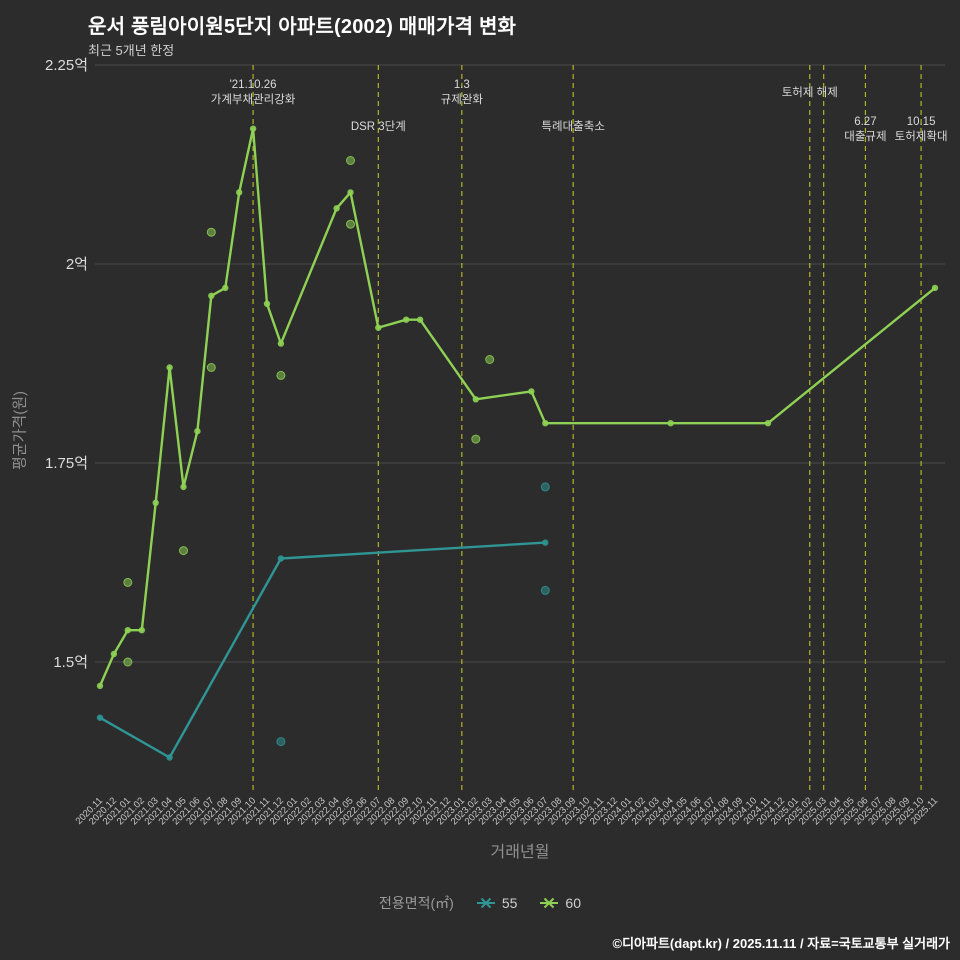  Describe the element at coordinates (865, 122) in the screenshot. I see `svg-text: 6.27` at that location.